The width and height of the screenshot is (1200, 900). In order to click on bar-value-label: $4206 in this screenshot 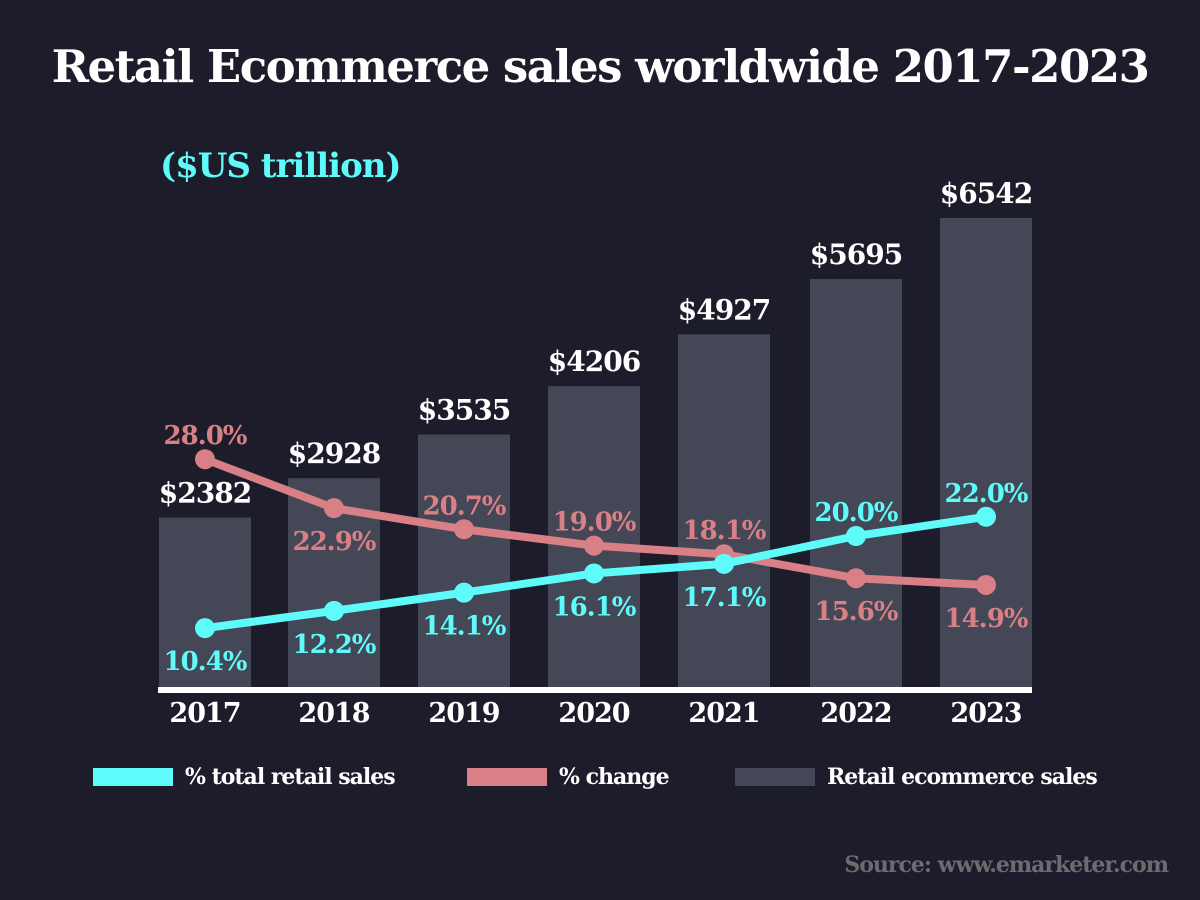, I will do `click(594, 361)`.